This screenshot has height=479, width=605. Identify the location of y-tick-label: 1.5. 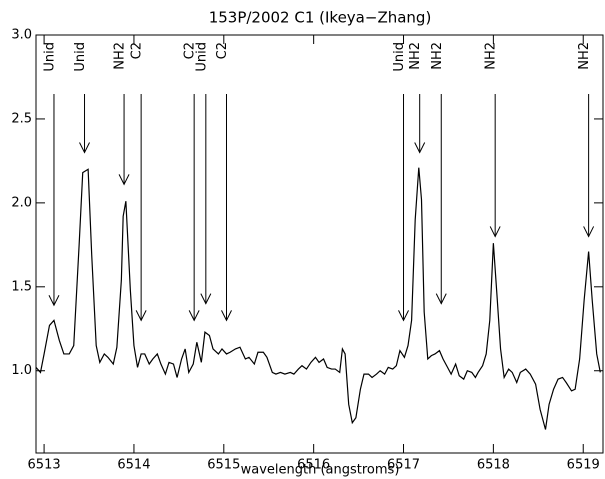
(21, 286).